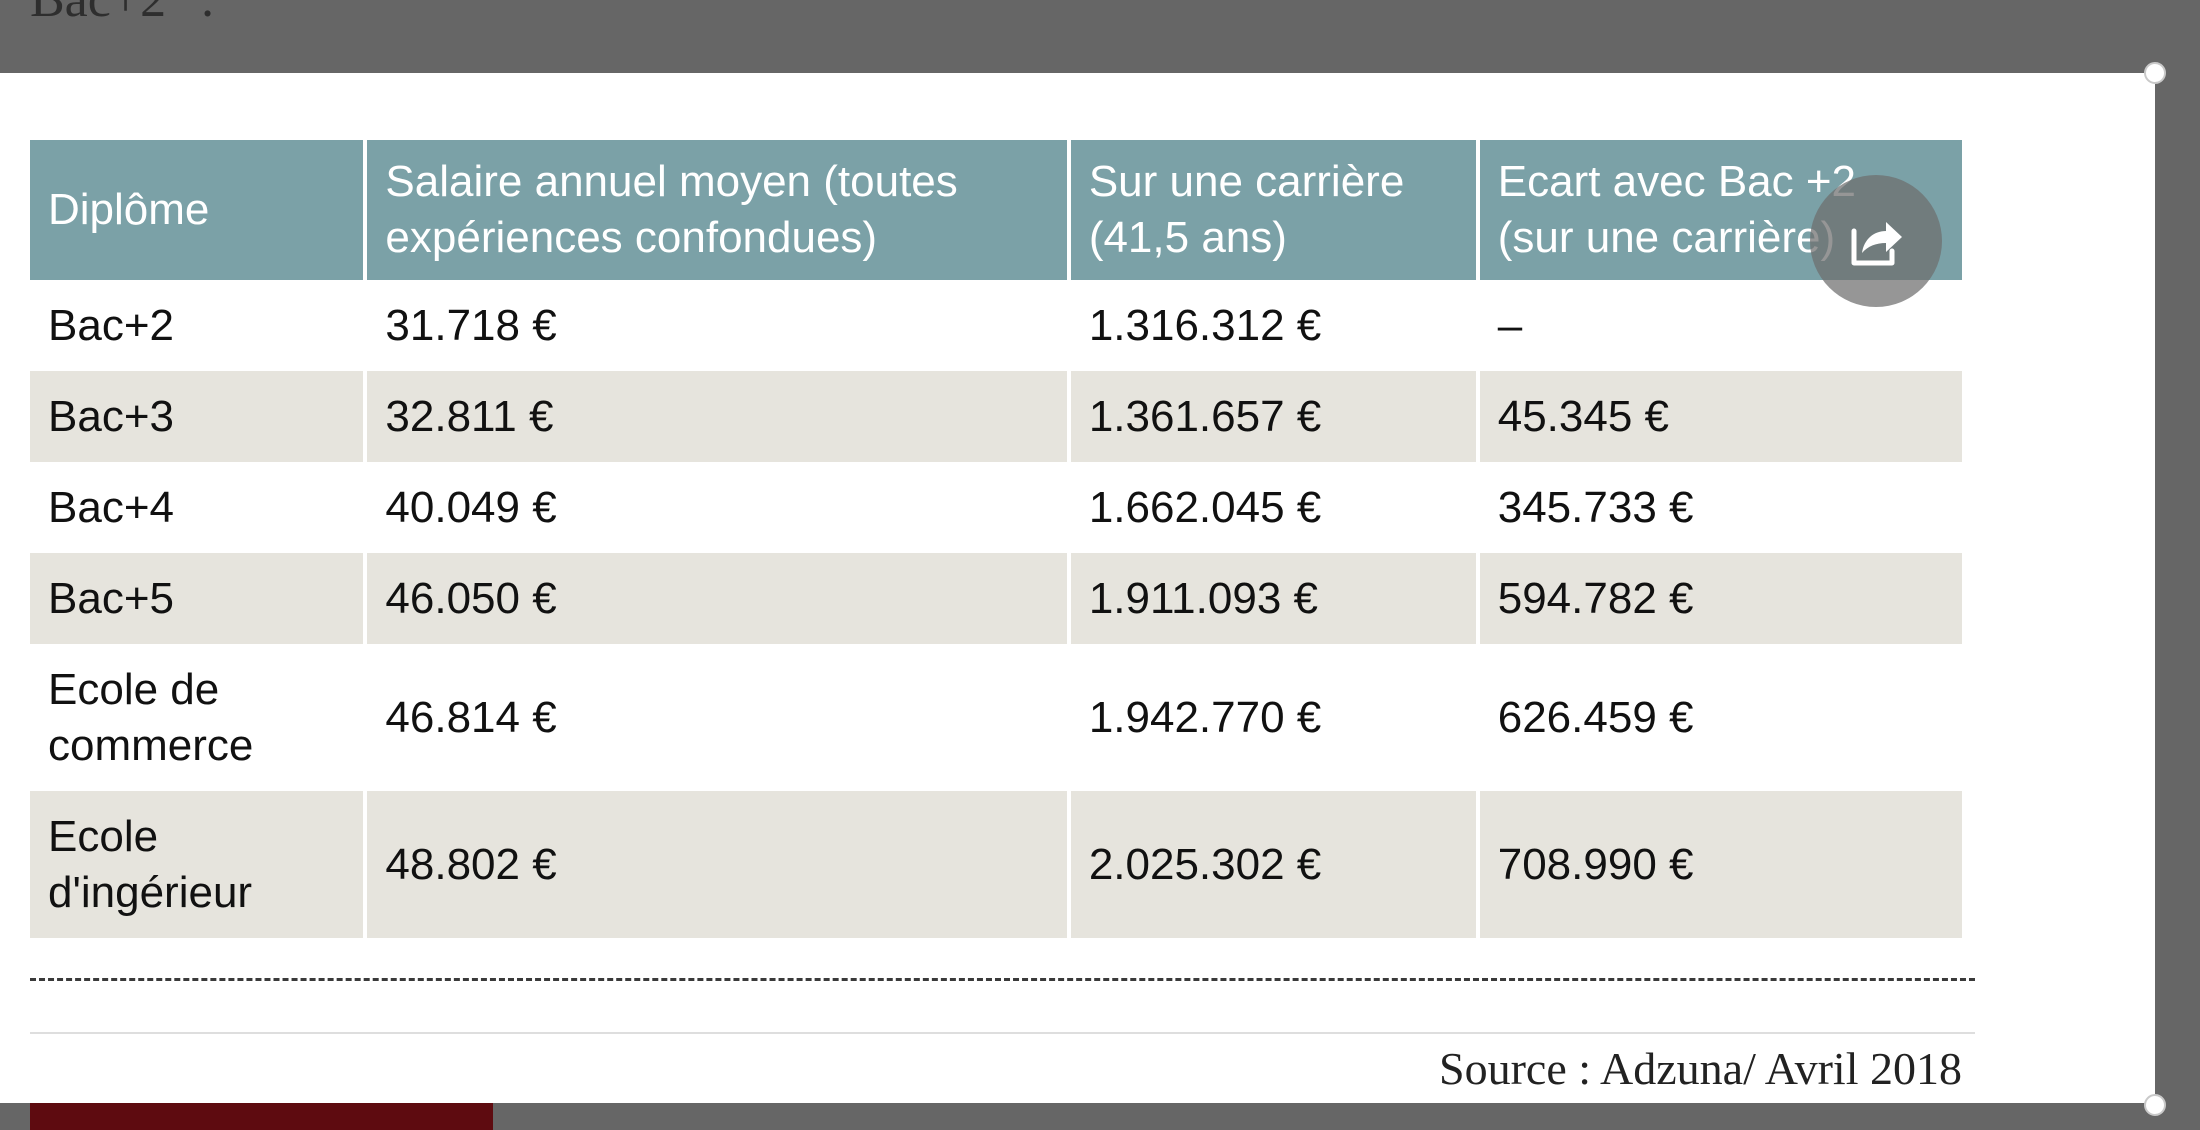 The height and width of the screenshot is (1130, 2200). Describe the element at coordinates (197, 210) in the screenshot. I see `header-diploma: Diplôme` at that location.